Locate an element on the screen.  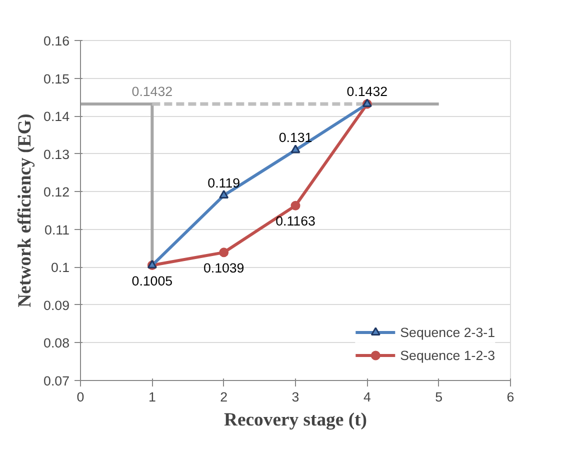
y-tick-label: 0.12 is located at coordinates (57, 192).